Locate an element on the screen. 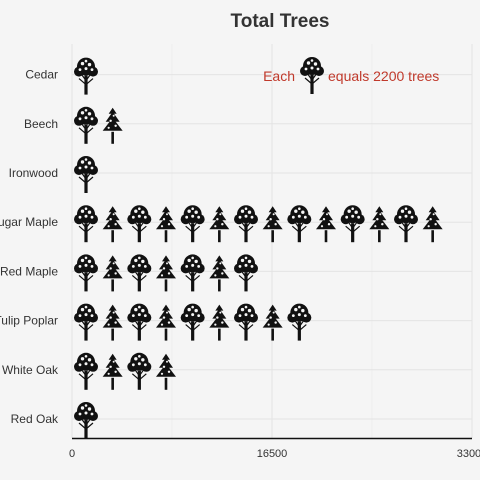 Image resolution: width=480 pixels, height=480 pixels. category-label-0: Cedar is located at coordinates (41, 75).